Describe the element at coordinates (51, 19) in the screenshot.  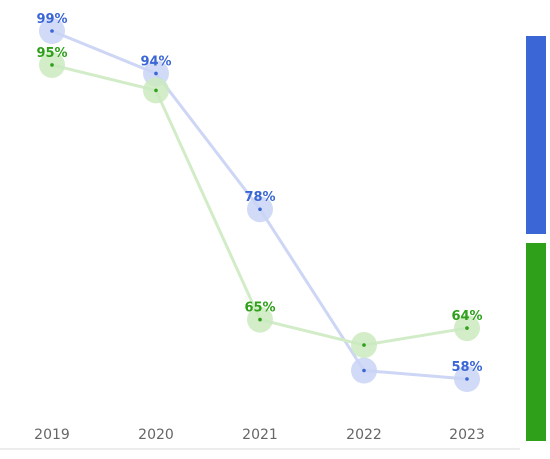
I see `data-label: 99%` at that location.